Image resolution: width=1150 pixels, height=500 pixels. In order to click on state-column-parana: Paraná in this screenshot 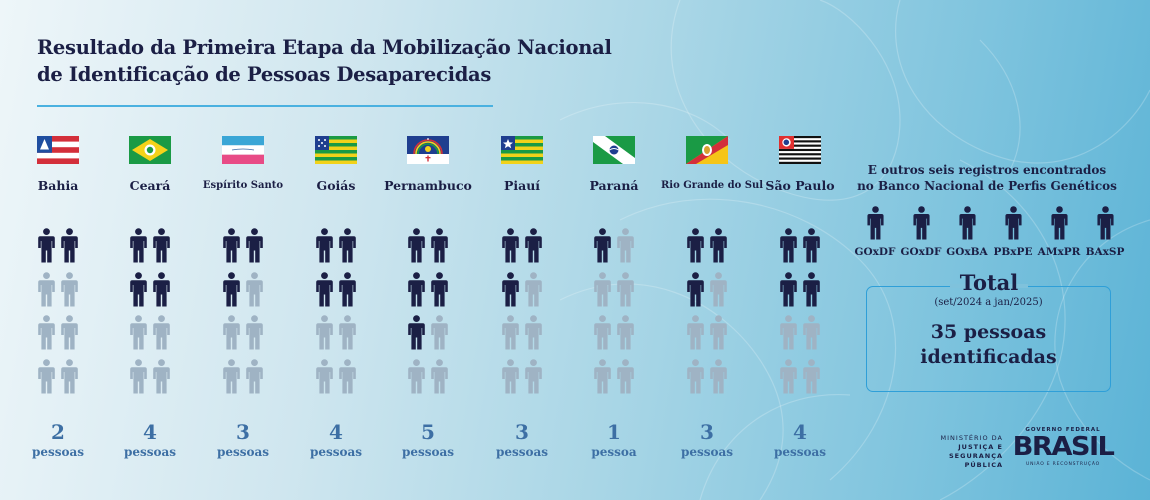, I will do `click(614, 269)`.